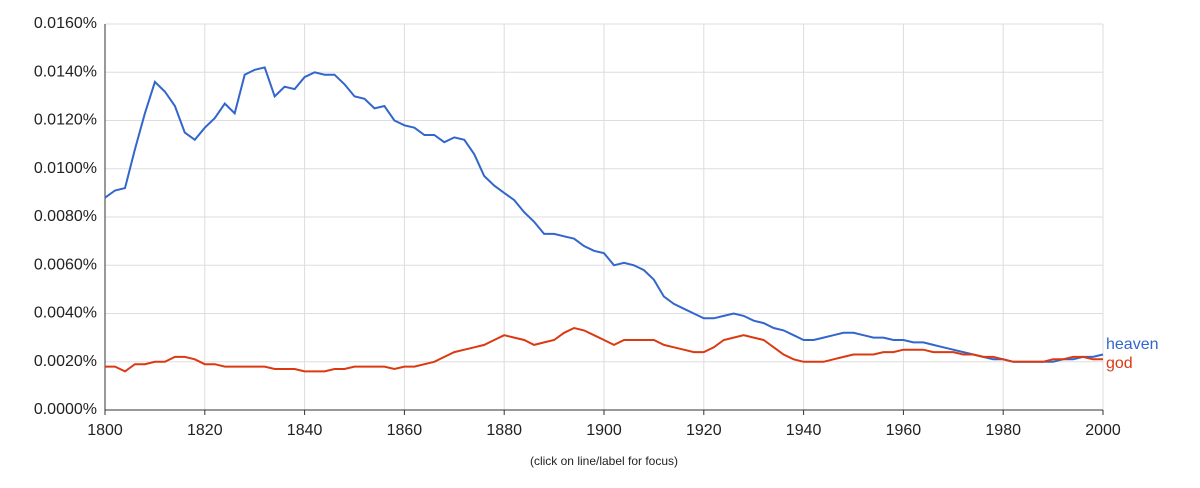 The height and width of the screenshot is (488, 1200). Describe the element at coordinates (405, 430) in the screenshot. I see `x-tick-label: 1860` at that location.